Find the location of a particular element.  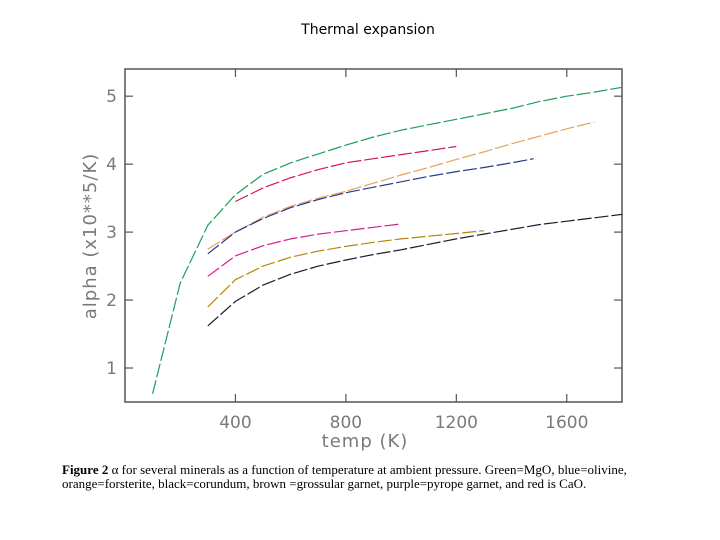

series-line-pyrope-garnet is located at coordinates (304, 250).